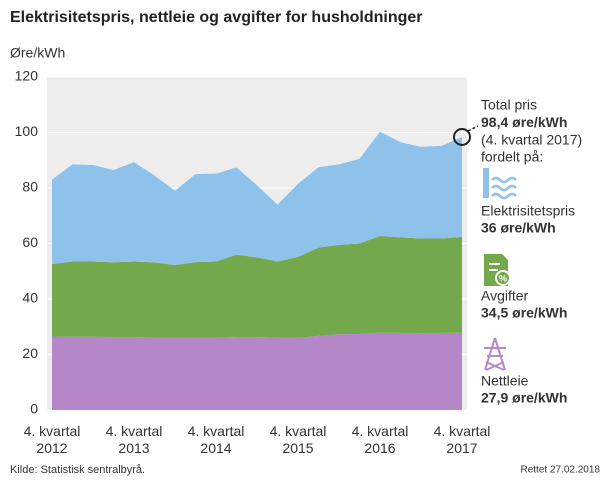 Image resolution: width=610 pixels, height=488 pixels. What do you see at coordinates (560, 470) in the screenshot?
I see `note: Rettet 27.02.2018` at bounding box center [560, 470].